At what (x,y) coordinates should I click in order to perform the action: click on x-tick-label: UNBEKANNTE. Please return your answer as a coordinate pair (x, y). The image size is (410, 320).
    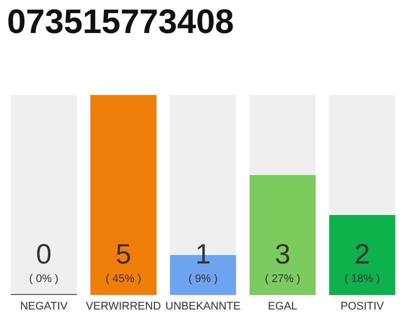
    Looking at the image, I should click on (203, 306).